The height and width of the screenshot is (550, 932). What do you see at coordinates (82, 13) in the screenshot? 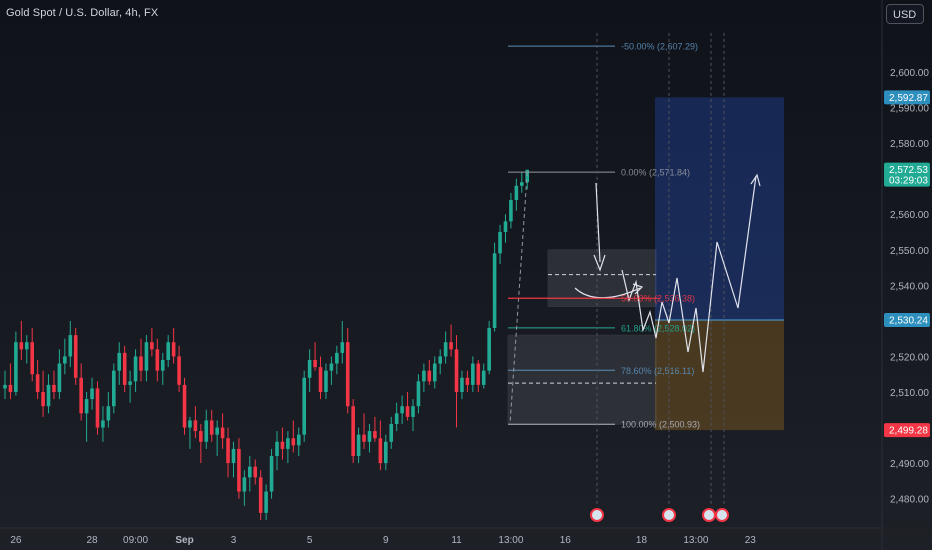
I see `symbol-title: Gold Spot / U.S. Dollar, 4h, FX` at bounding box center [82, 13].